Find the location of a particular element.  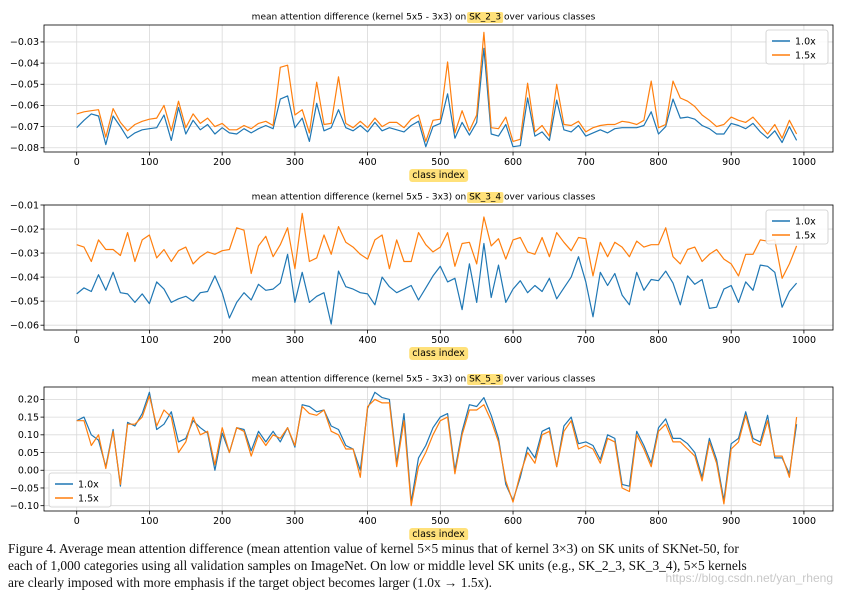

y-tick-label: 0.05 is located at coordinates (28, 453).